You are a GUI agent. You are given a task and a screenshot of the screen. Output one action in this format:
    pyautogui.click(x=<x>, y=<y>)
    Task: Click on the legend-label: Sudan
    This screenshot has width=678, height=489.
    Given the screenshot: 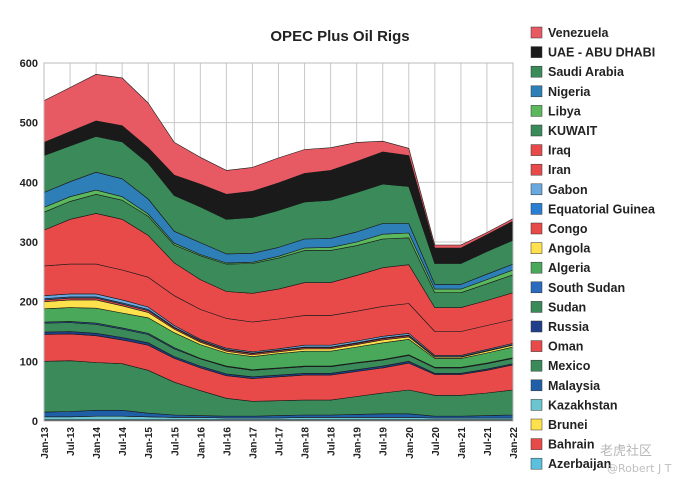 What is the action you would take?
    pyautogui.click(x=567, y=307)
    